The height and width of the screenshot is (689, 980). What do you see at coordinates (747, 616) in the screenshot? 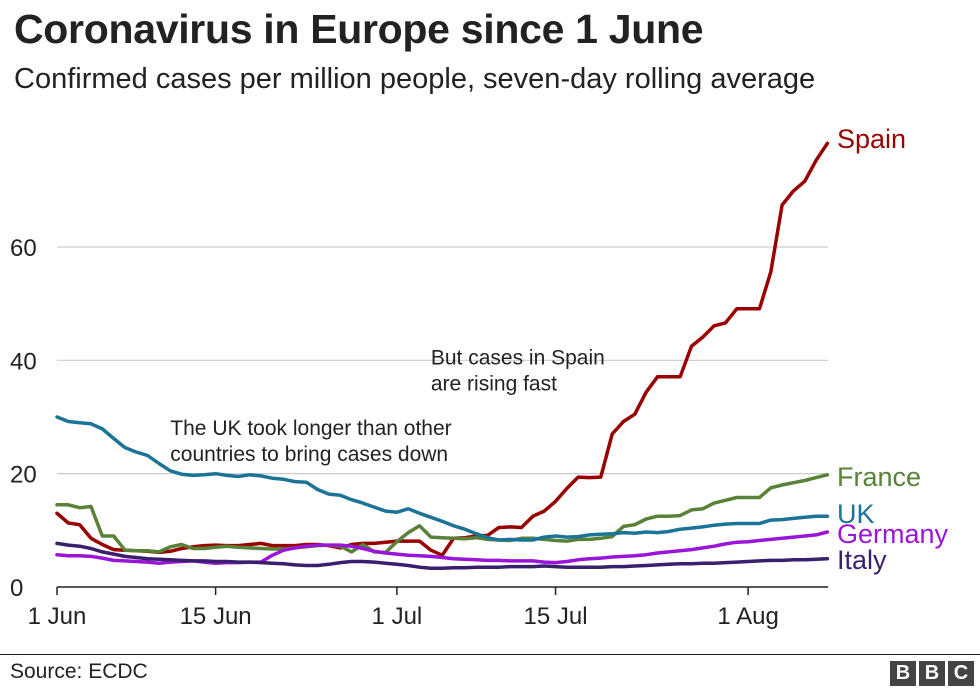
I see `x-tick-label: 1 Aug` at bounding box center [747, 616].